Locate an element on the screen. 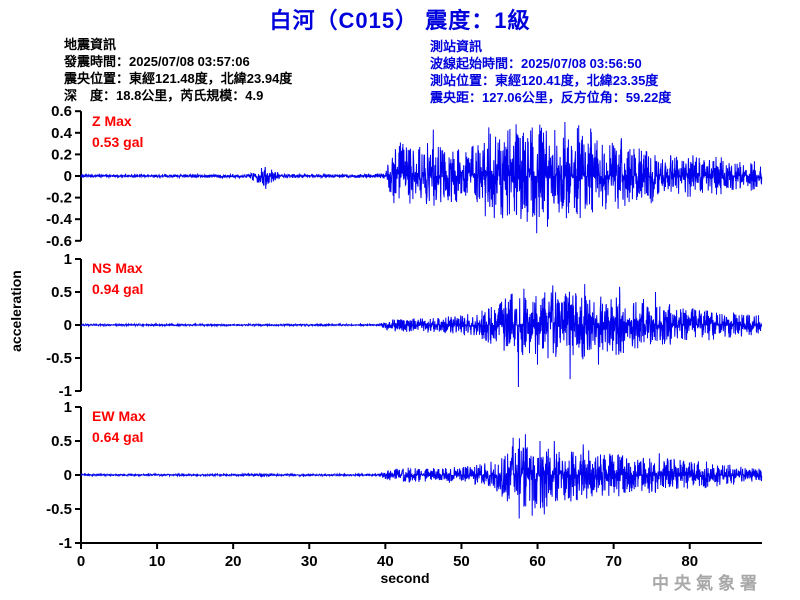  ew-y-tick-label: -0.5 is located at coordinates (59, 509).